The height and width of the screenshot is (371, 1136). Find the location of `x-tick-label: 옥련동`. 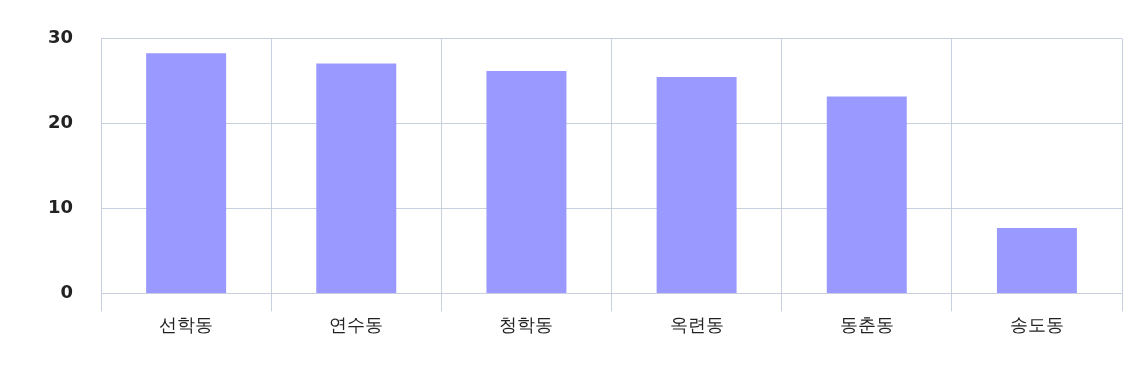

x-tick-label: 옥련동 is located at coordinates (696, 324).